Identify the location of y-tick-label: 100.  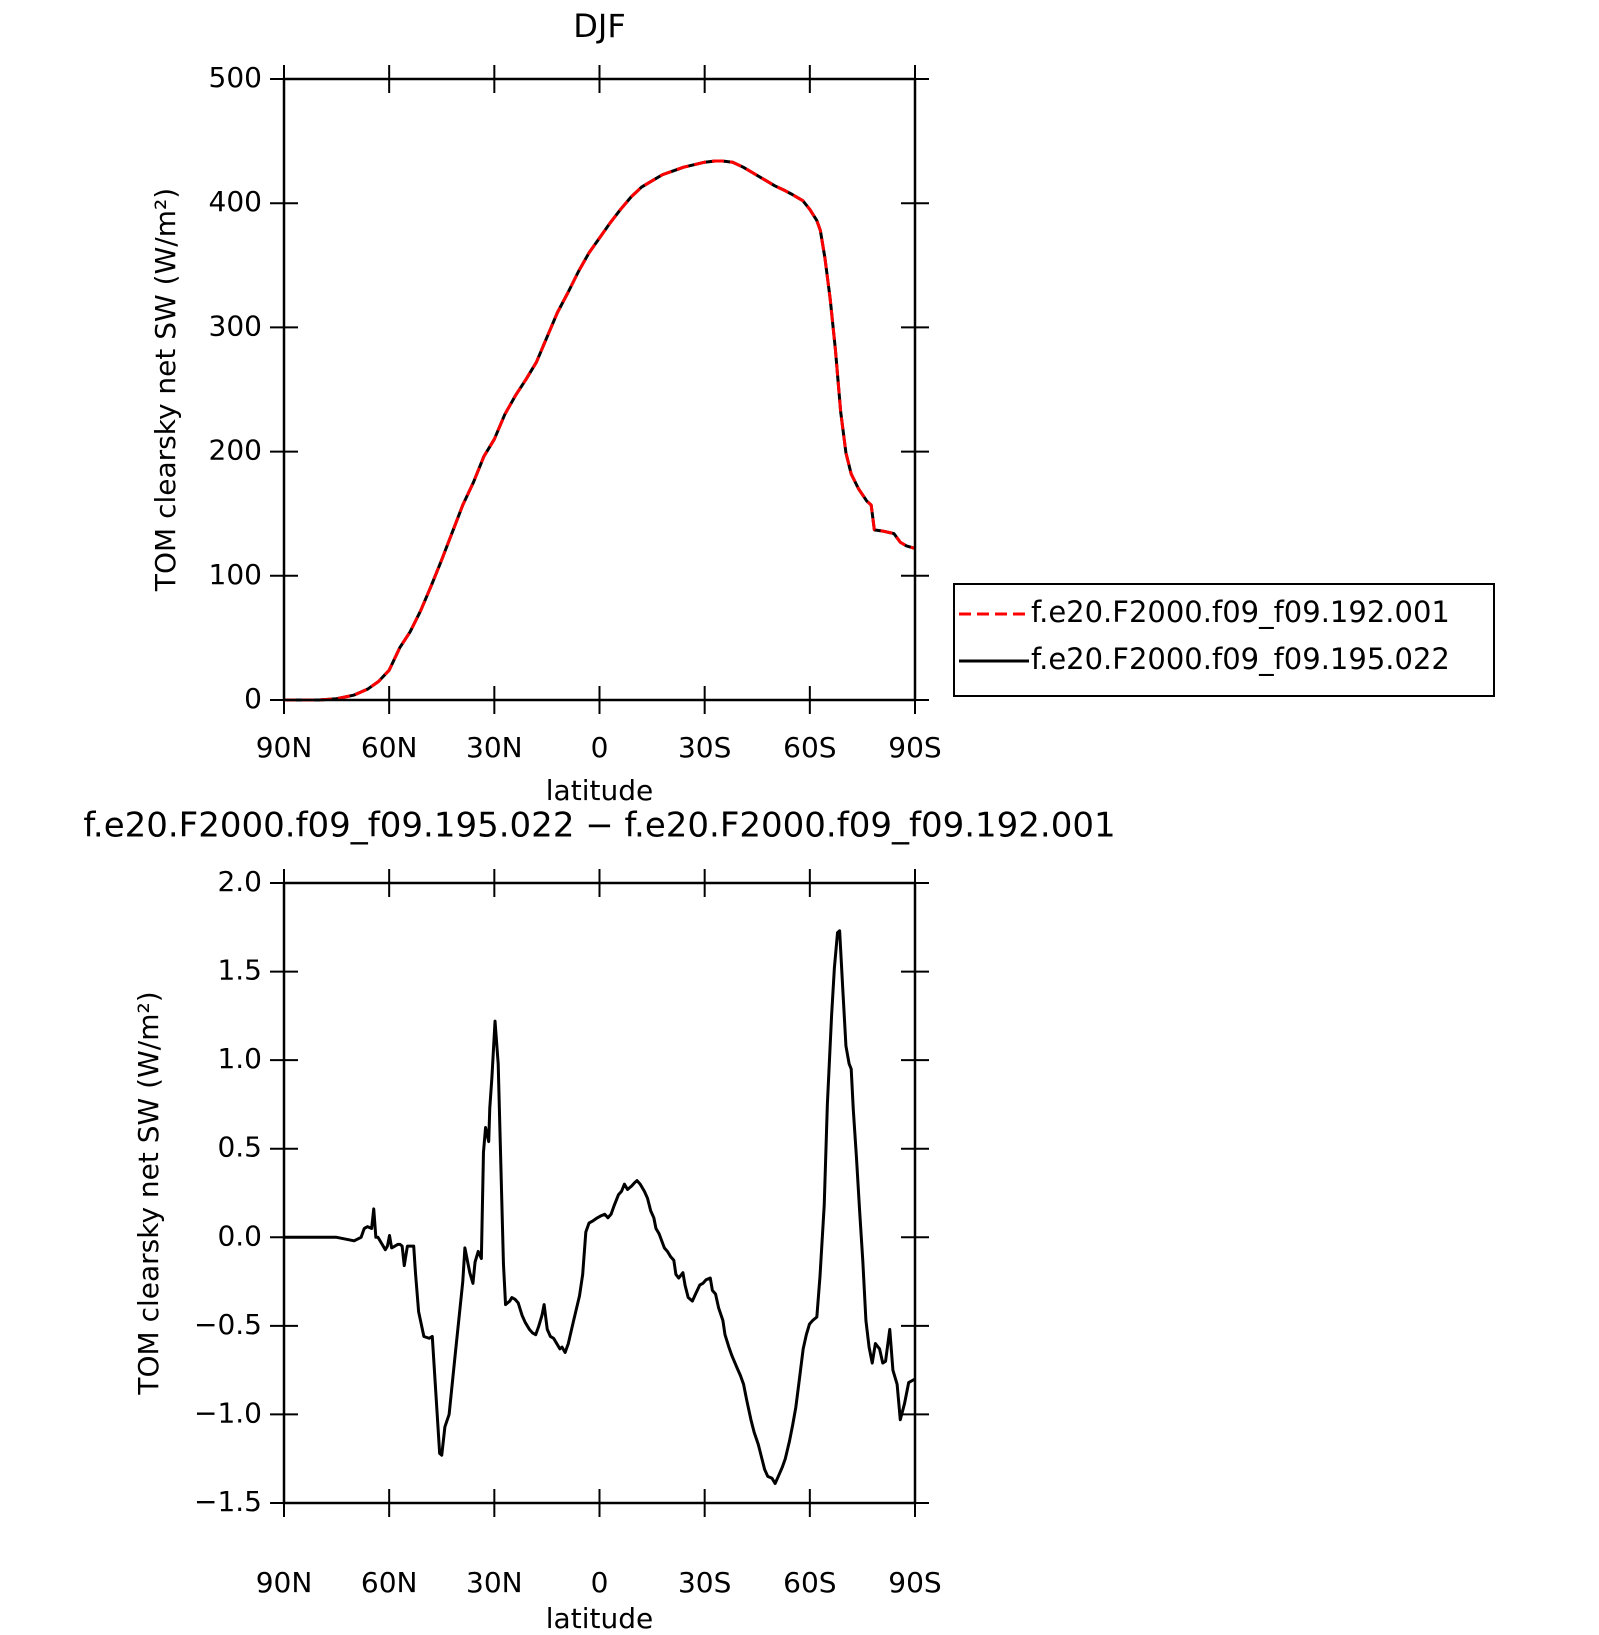
(235, 574).